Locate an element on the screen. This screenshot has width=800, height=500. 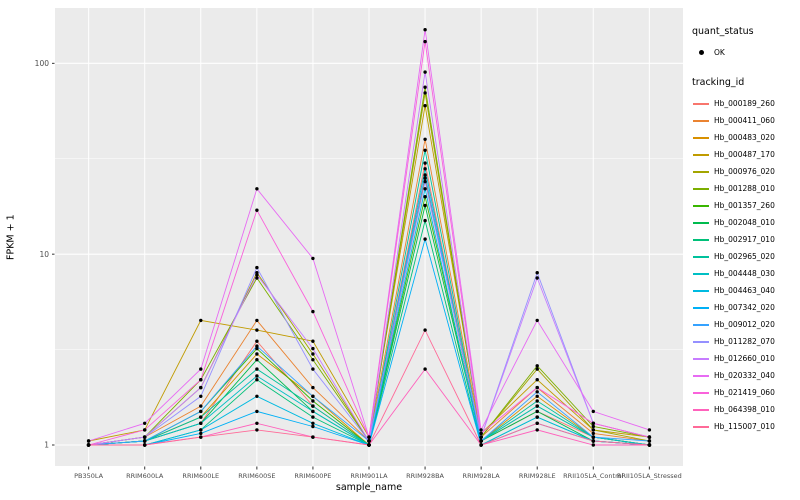
x-tick-label: RRIM928LE is located at coordinates (537, 476).